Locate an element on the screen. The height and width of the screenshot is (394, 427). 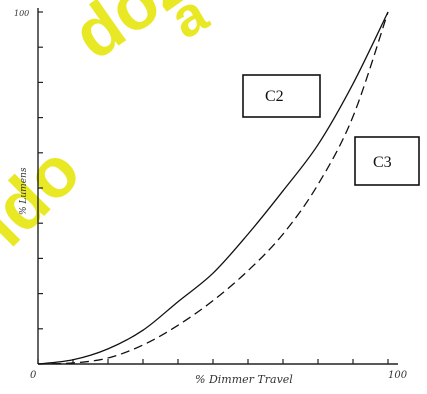
x-tick-label-end: 100 is located at coordinates (398, 375).